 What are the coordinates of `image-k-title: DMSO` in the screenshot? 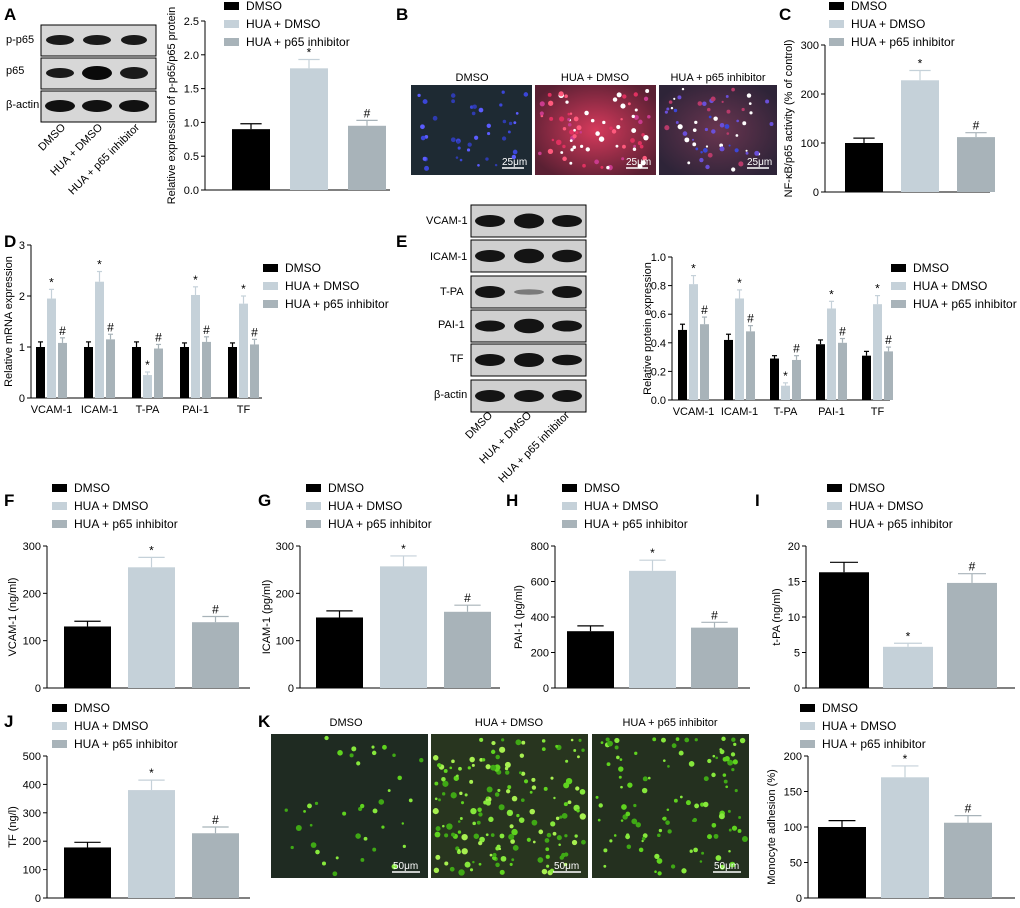 It's located at (346, 723).